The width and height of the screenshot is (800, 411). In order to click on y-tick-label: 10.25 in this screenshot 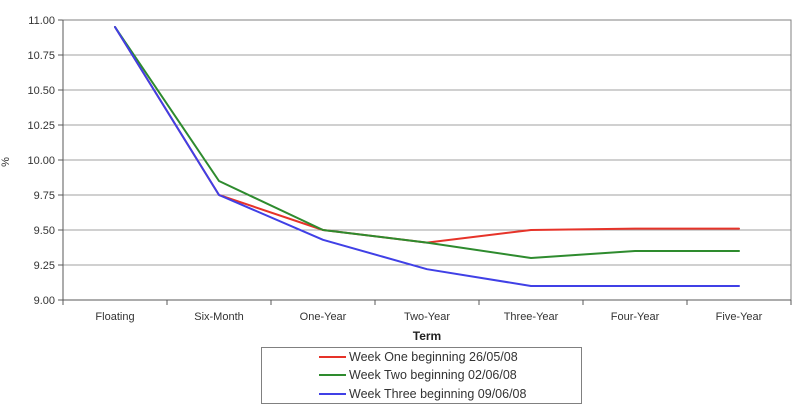, I will do `click(41, 126)`.